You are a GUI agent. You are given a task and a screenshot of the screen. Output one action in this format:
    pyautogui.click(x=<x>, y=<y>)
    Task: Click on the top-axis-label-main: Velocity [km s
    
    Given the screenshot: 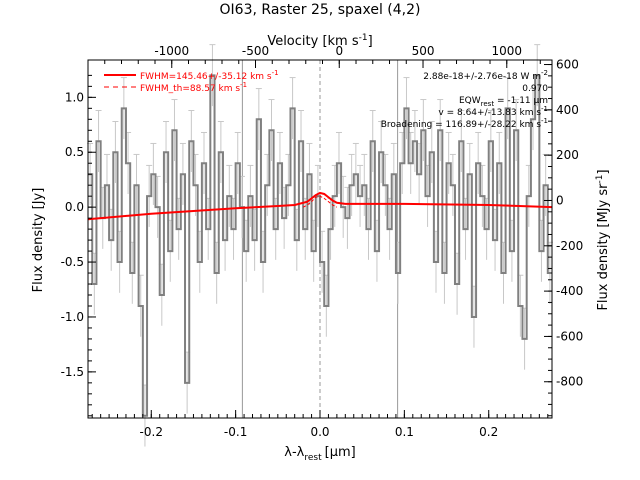 What is the action you would take?
    pyautogui.click(x=313, y=41)
    